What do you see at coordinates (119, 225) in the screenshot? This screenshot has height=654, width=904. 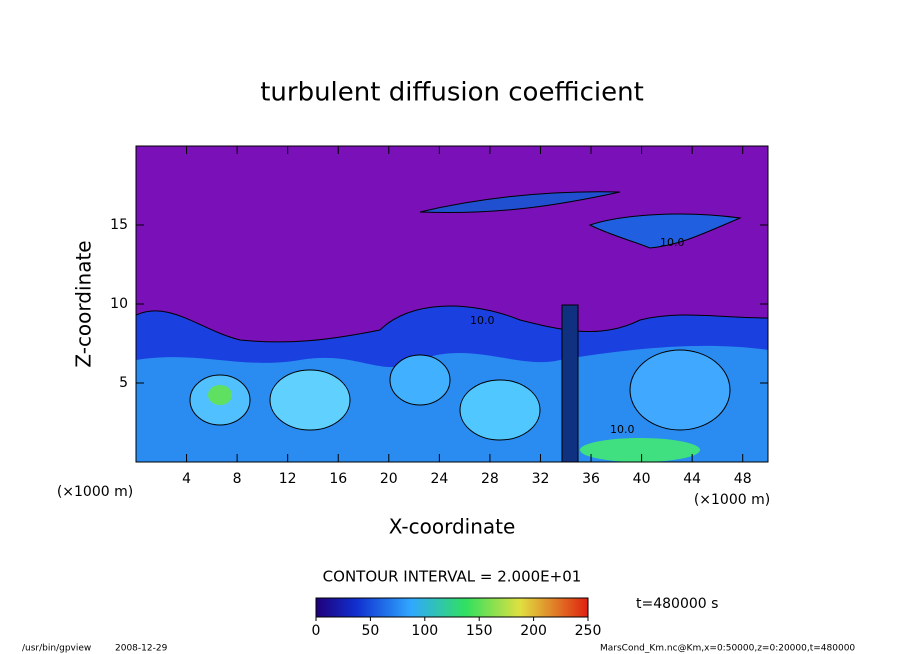 I see `y-tick-label: 15` at bounding box center [119, 225].